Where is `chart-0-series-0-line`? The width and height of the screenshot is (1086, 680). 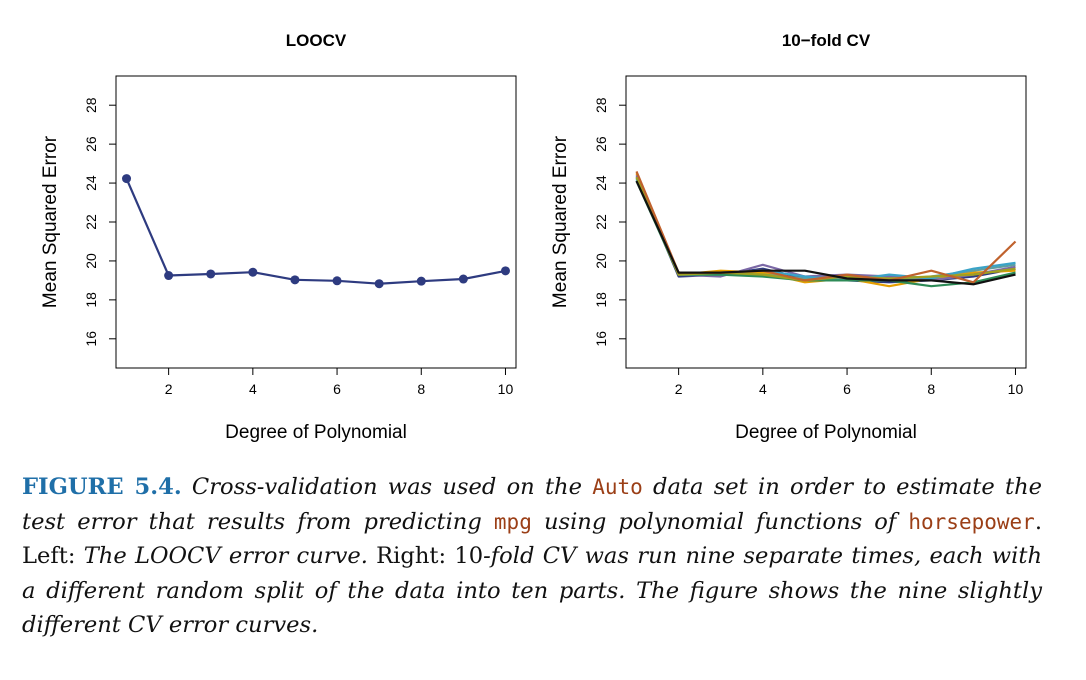 chart-0-series-0-line is located at coordinates (315, 231).